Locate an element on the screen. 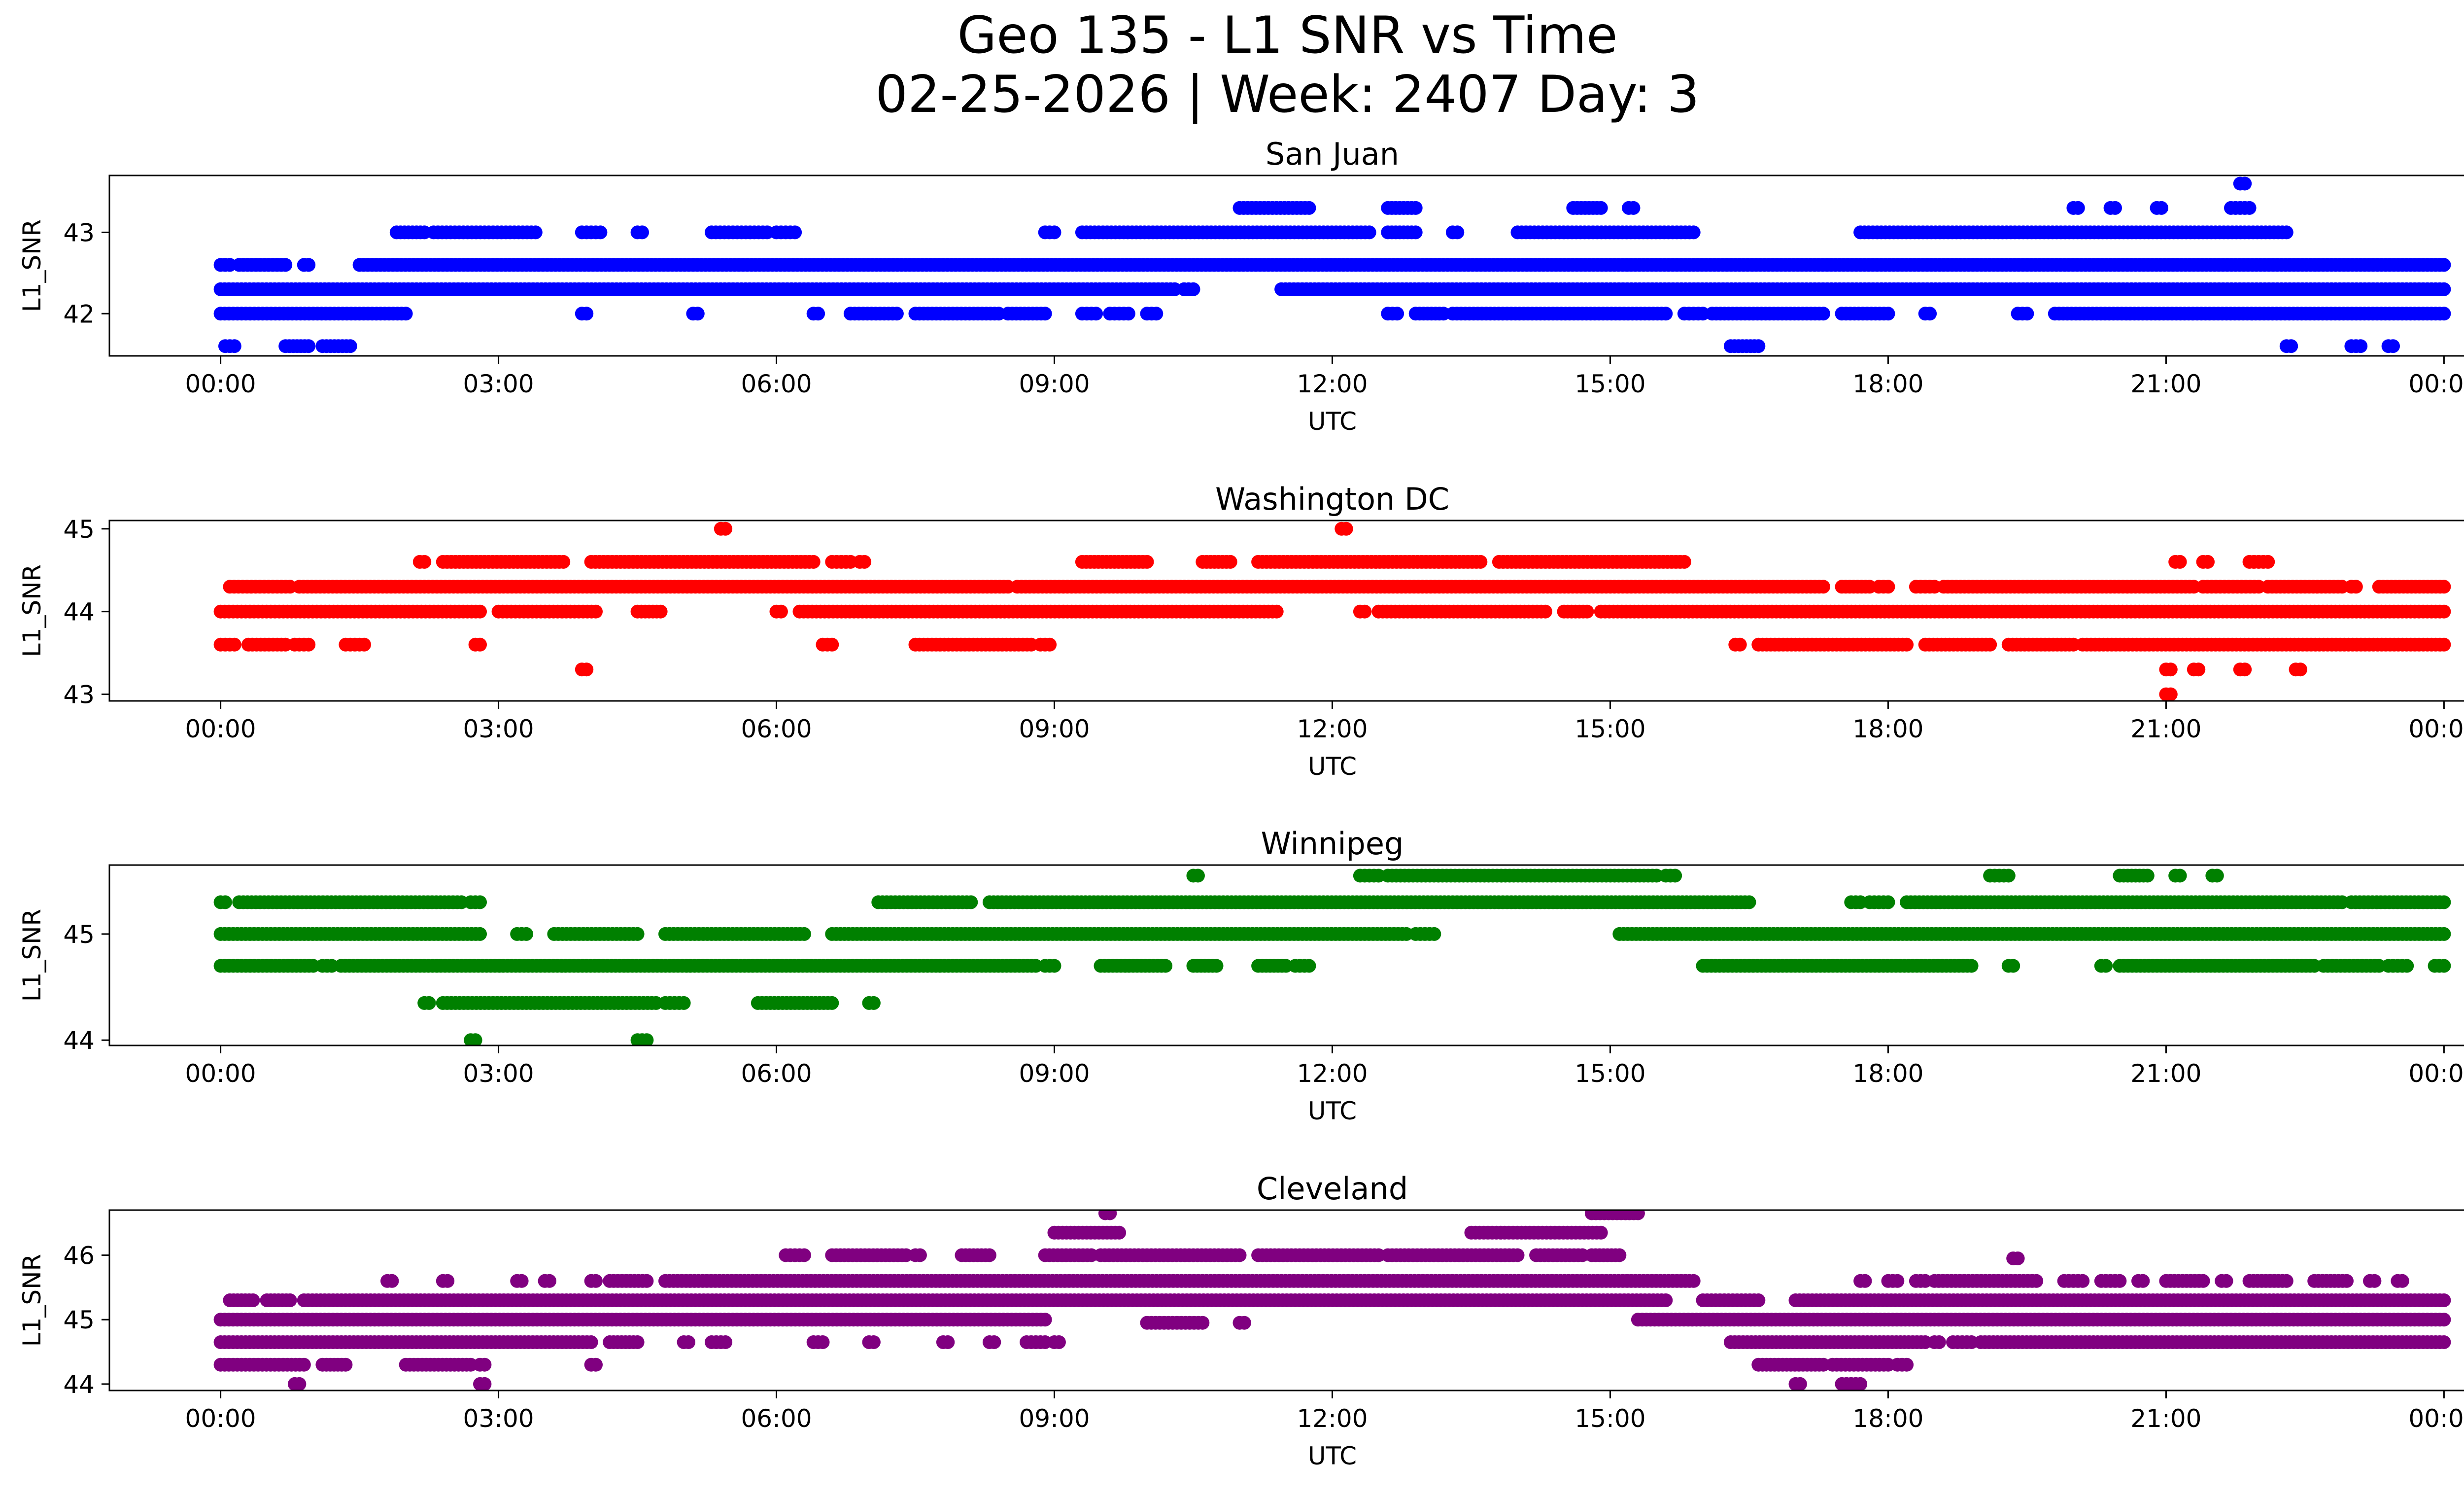 The width and height of the screenshot is (2464, 1495). y-tick-label: 43 is located at coordinates (79, 232).